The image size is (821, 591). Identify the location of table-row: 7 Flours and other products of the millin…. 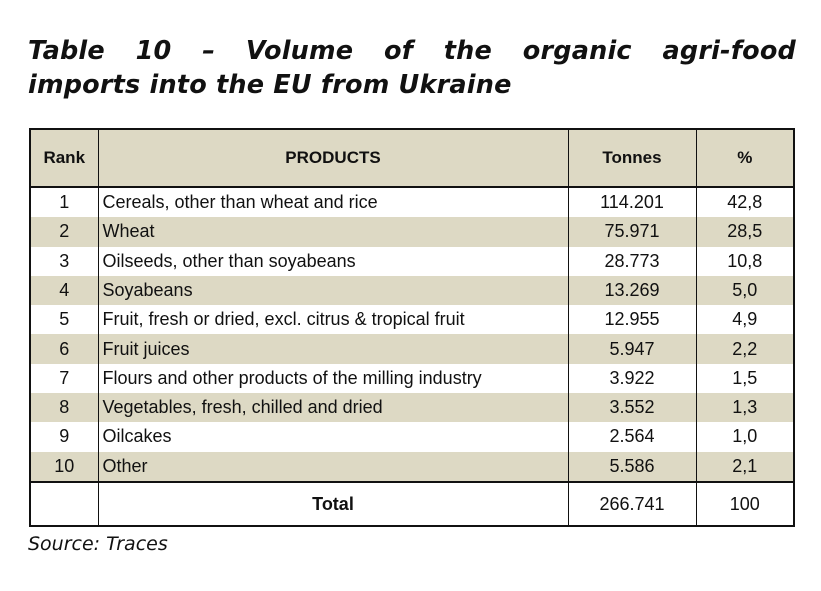
(412, 378).